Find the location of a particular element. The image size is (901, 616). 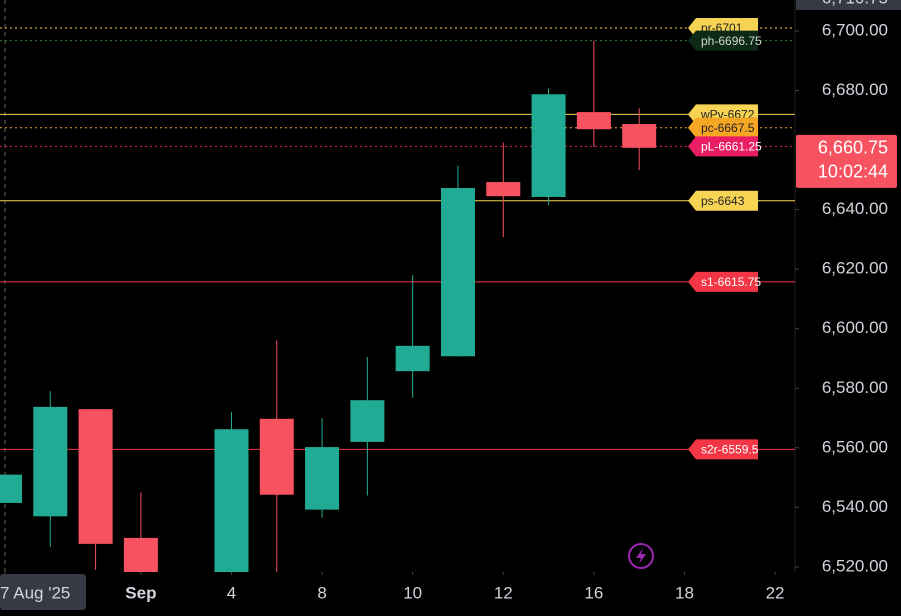

level-label: s1-6615.75 is located at coordinates (731, 282).